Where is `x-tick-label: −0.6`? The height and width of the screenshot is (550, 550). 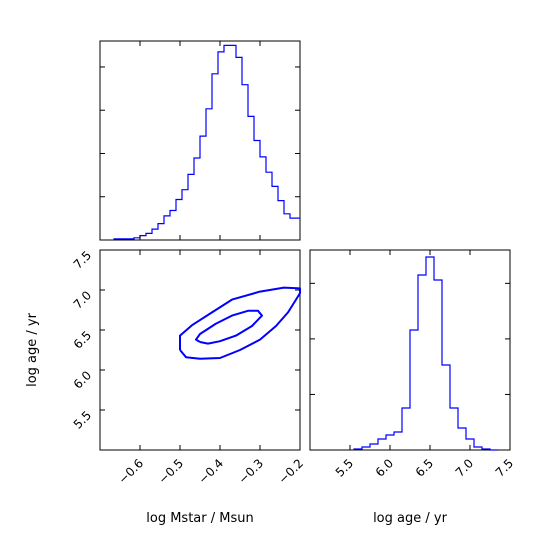
x-tick-label: −0.6 is located at coordinates (131, 471).